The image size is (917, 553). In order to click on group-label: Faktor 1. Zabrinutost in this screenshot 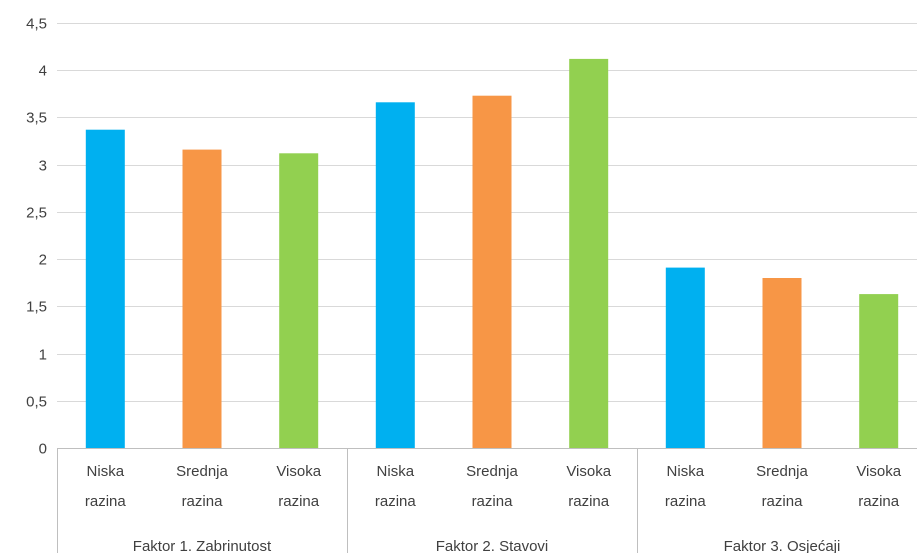, I will do `click(202, 545)`.